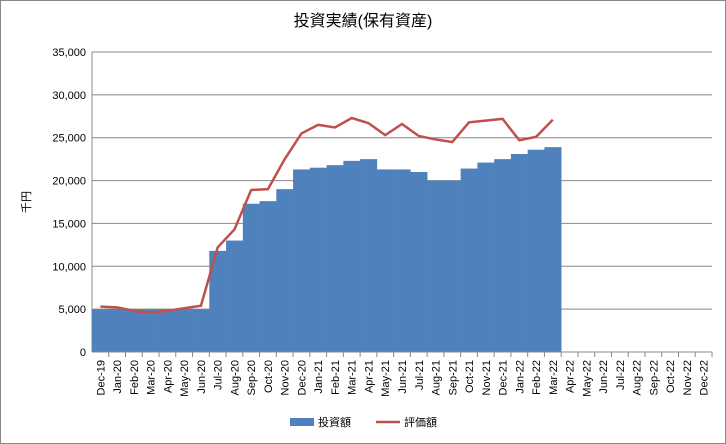 The height and width of the screenshot is (444, 726). What do you see at coordinates (688, 377) in the screenshot?
I see `x-tick-label: Nov-22` at bounding box center [688, 377].